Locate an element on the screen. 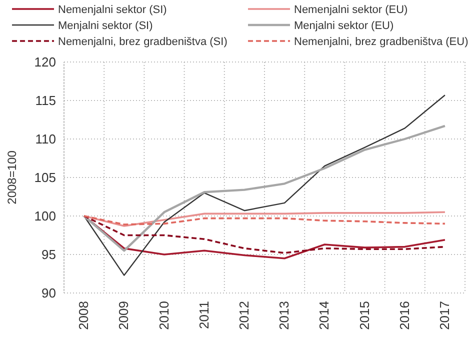 The image size is (475, 342). legend-label: Nemenjalni sektor (EU) is located at coordinates (351, 10).